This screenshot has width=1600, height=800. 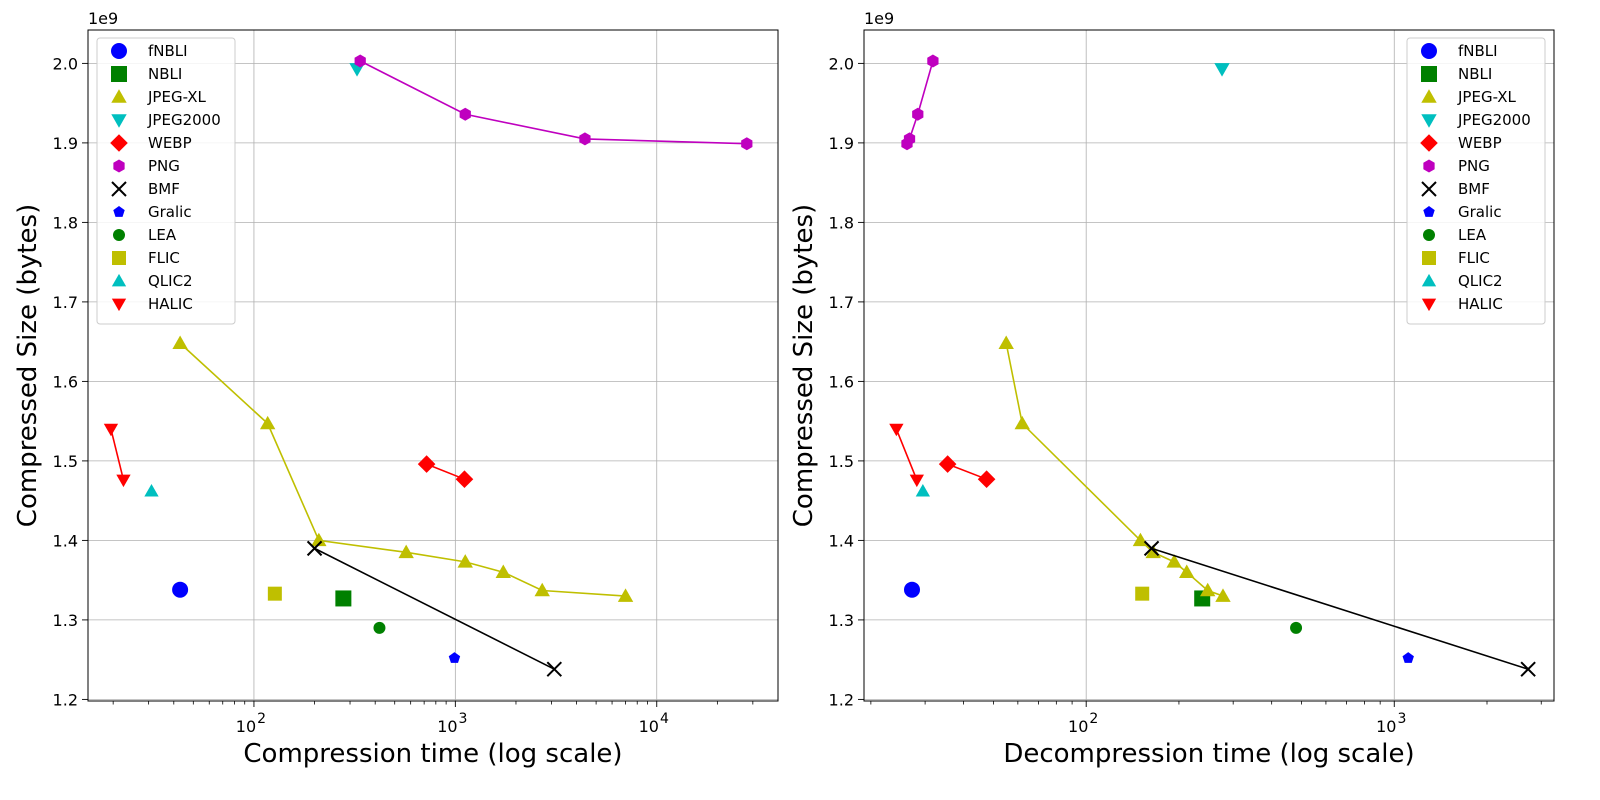 I want to click on data-point-halic, so click(x=111, y=430).